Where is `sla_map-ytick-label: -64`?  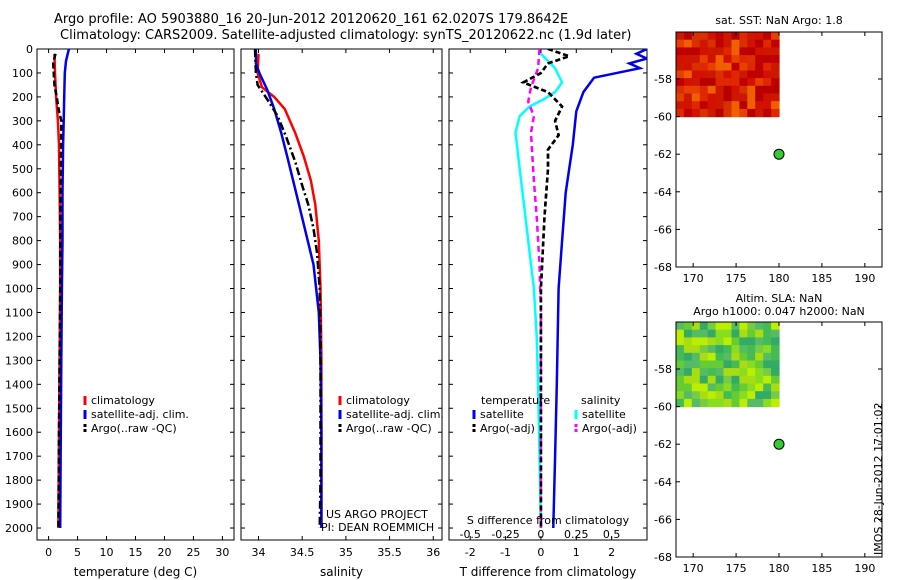
sla_map-ytick-label: -64 is located at coordinates (663, 482).